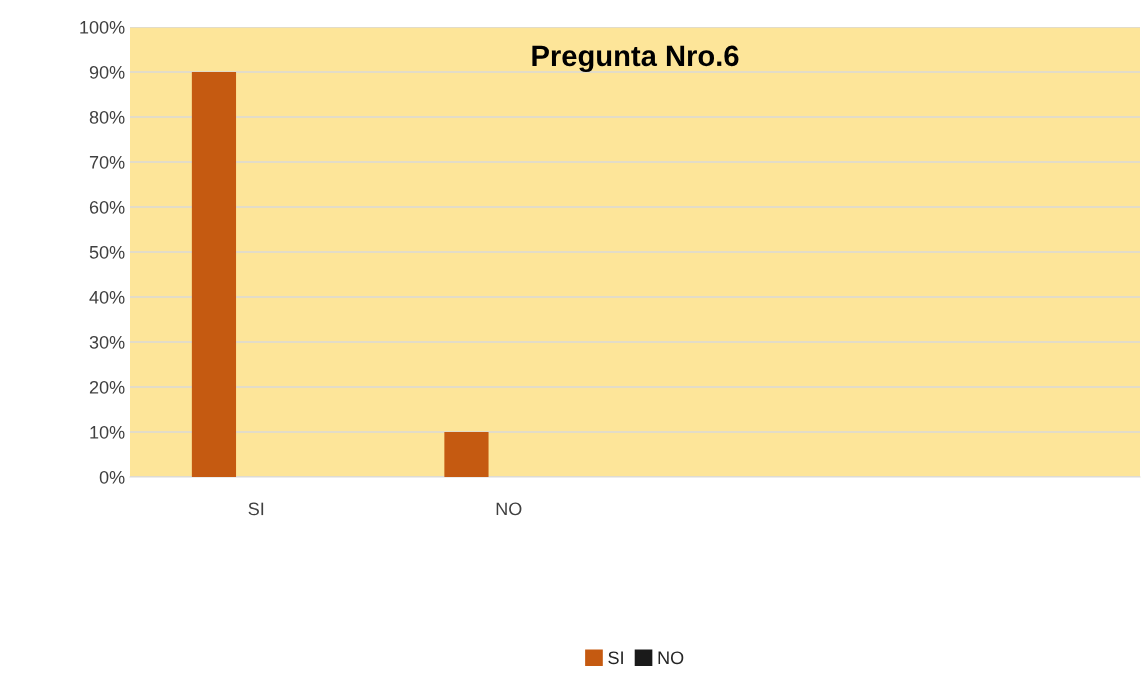  Describe the element at coordinates (107, 207) in the screenshot. I see `y-tick-label: 60%` at that location.